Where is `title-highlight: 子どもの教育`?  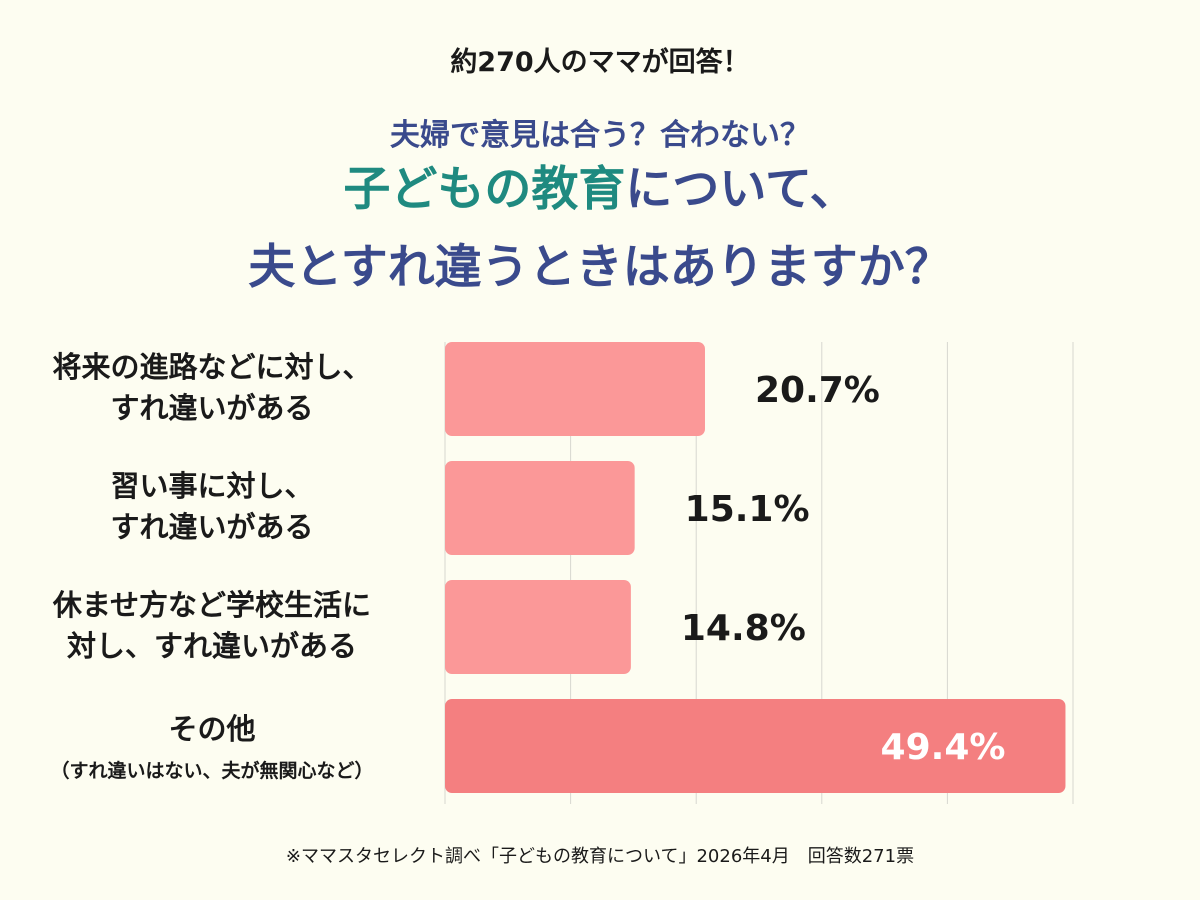
title-highlight: 子どもの教育 is located at coordinates (484, 189).